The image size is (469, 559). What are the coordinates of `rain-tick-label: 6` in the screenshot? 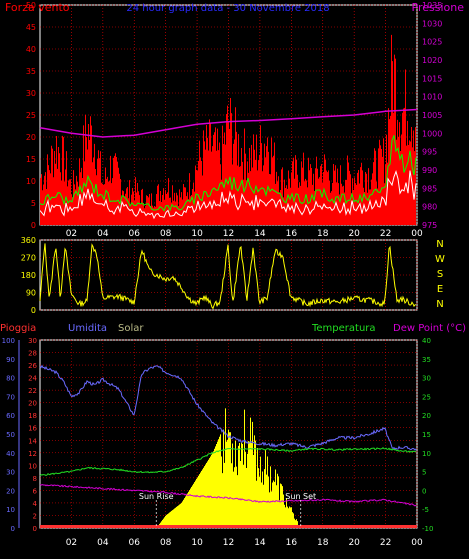 It's located at (35, 491).